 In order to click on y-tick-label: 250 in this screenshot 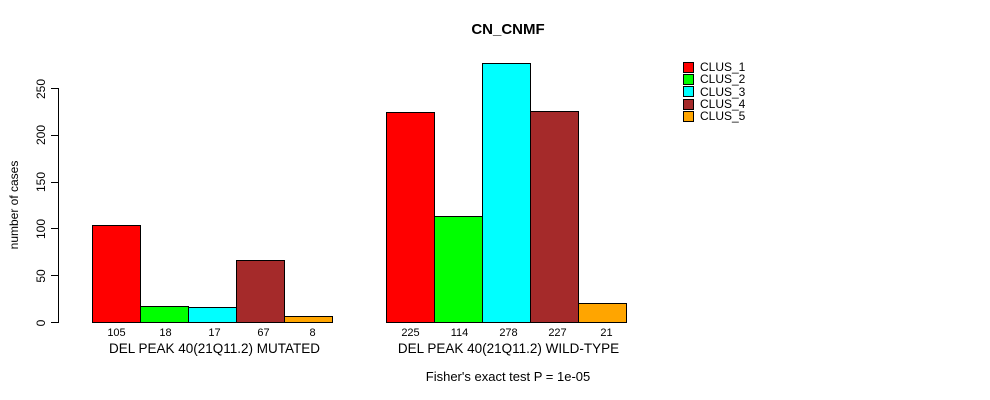, I will do `click(41, 88)`.